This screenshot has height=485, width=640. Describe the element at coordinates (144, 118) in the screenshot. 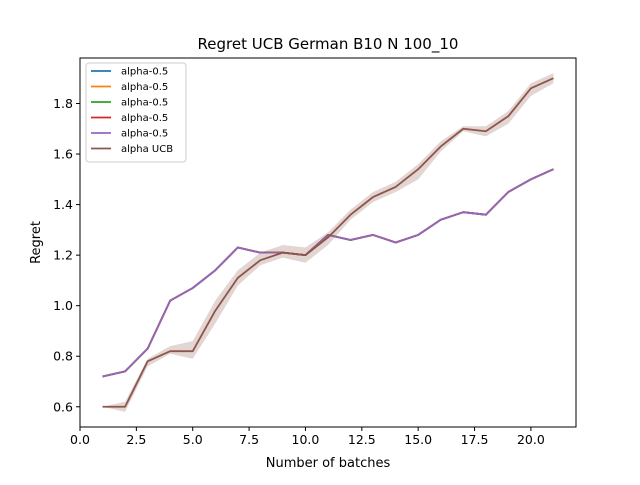

I see `legend-label-3: alpha-0.5` at that location.